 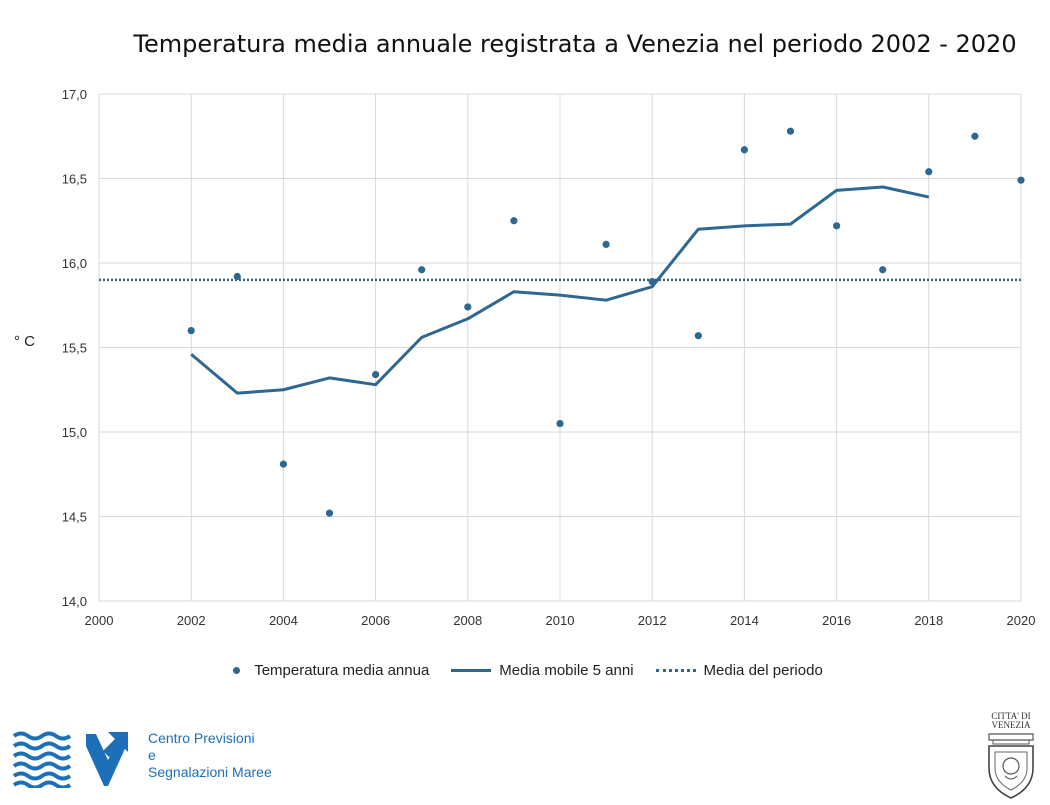 What do you see at coordinates (74, 94) in the screenshot?
I see `y-tick-label: 17,0` at bounding box center [74, 94].